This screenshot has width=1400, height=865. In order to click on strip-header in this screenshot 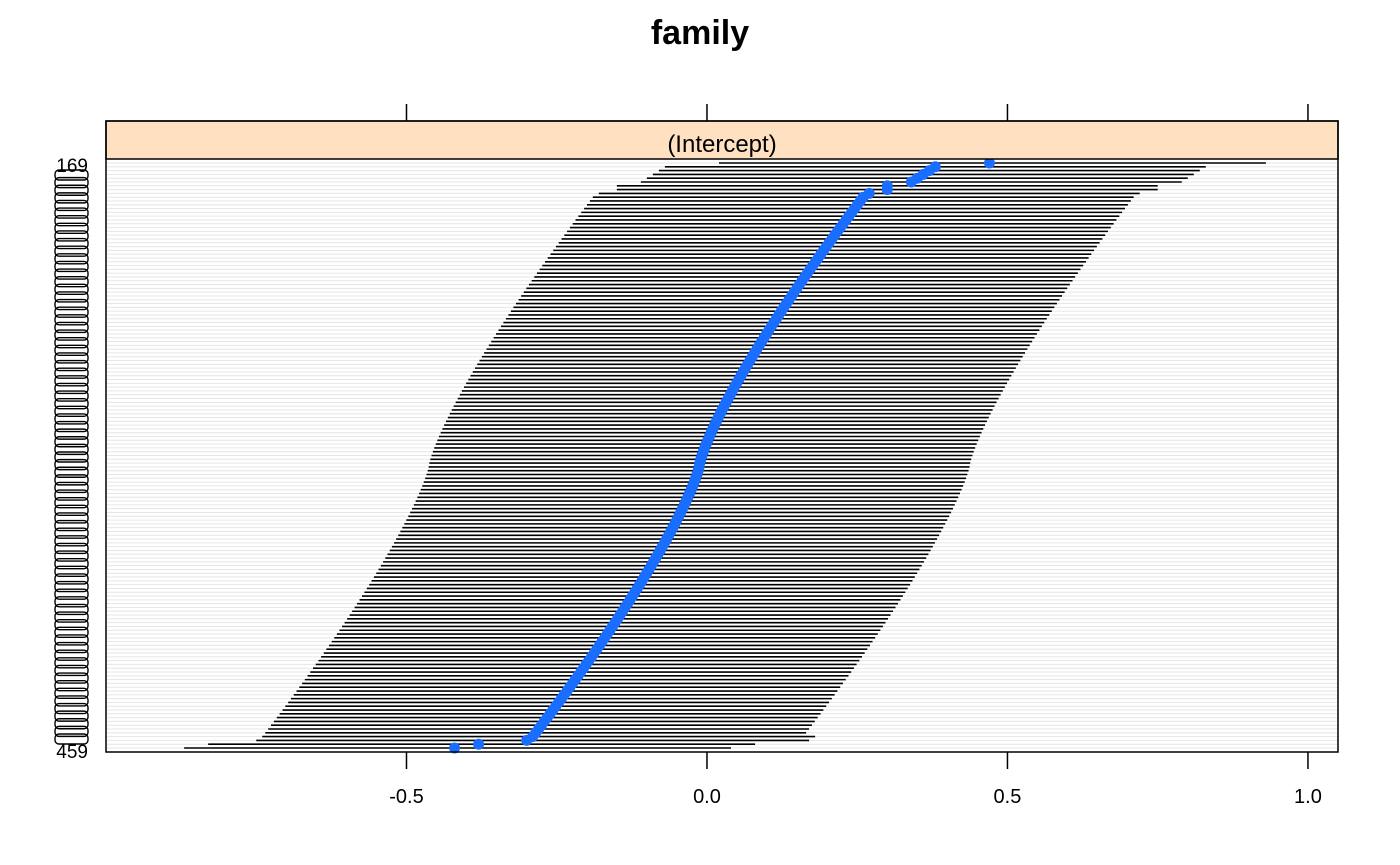, I will do `click(722, 140)`.